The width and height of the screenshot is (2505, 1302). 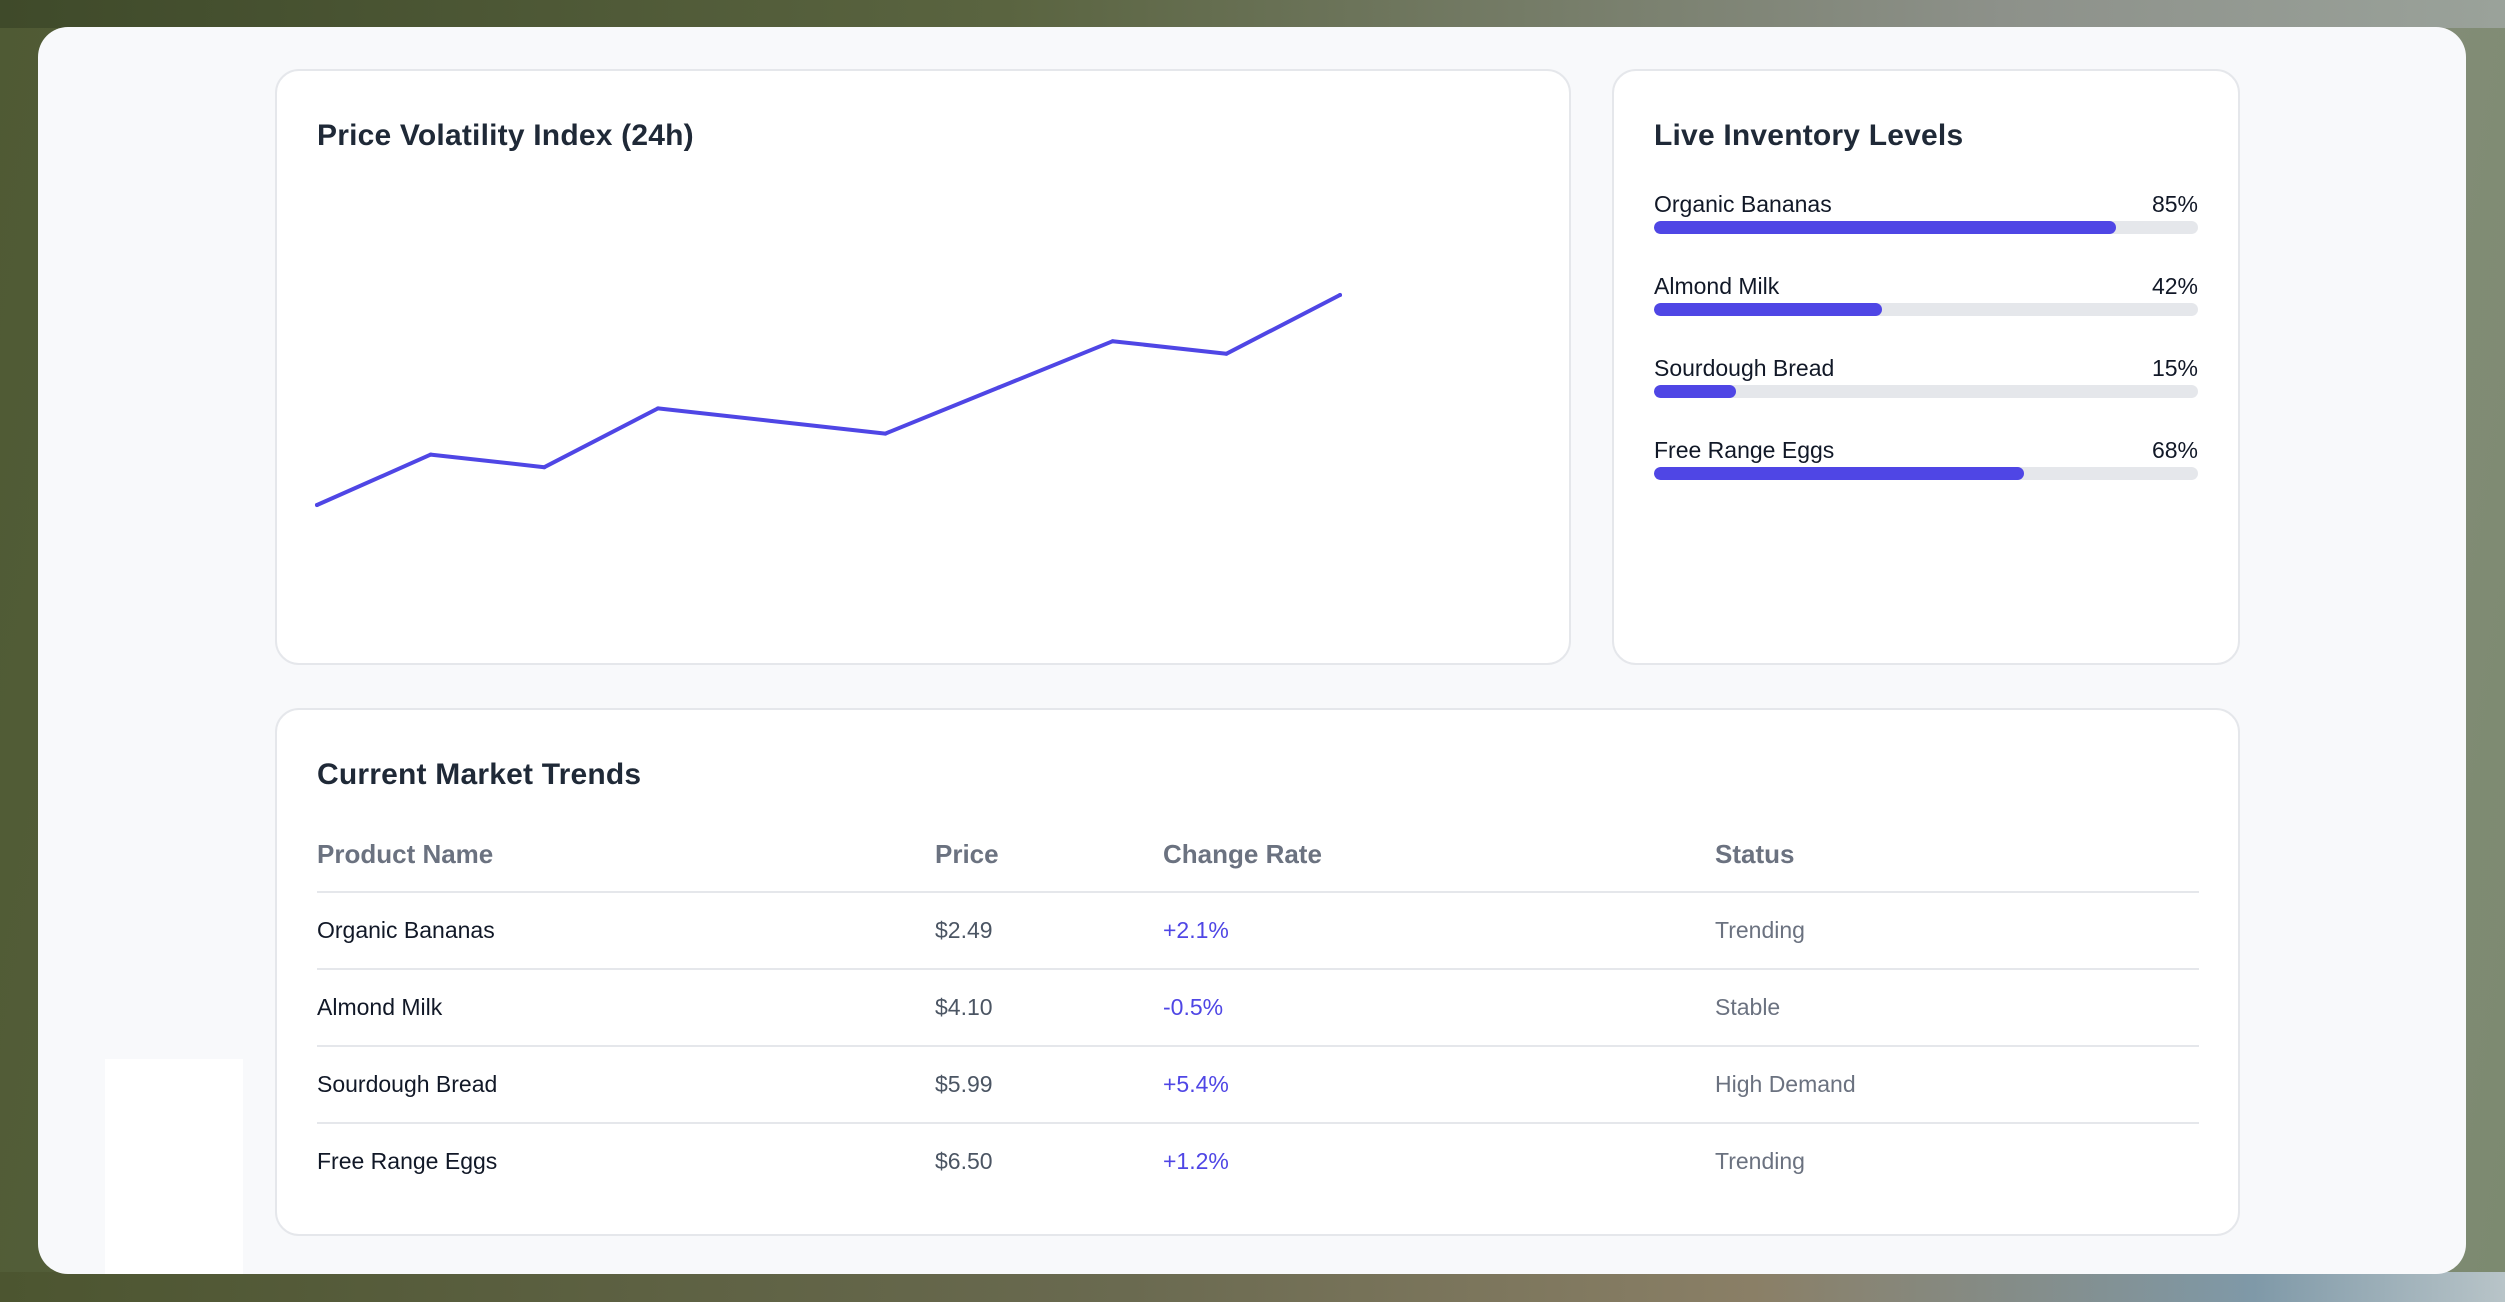 I want to click on volatility-chart, so click(x=828, y=400).